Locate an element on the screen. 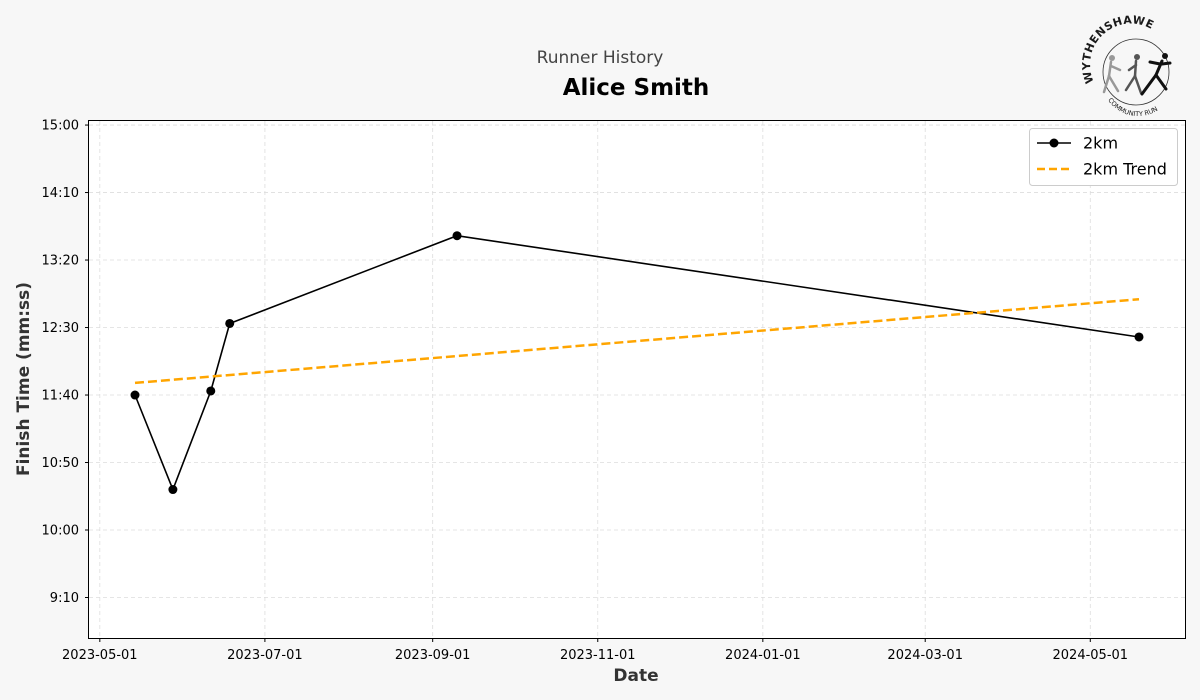 The image size is (1200, 700). logo-name-text: WYTHENSHAWE is located at coordinates (1118, 49).